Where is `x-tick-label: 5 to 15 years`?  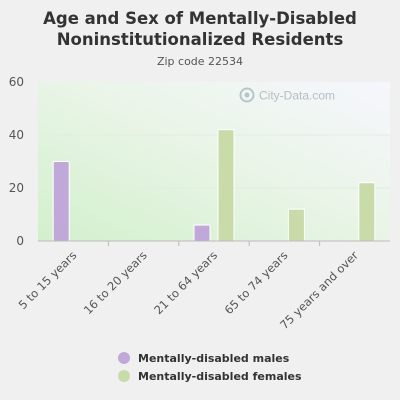
x-tick-label: 5 to 15 years is located at coordinates (48, 280).